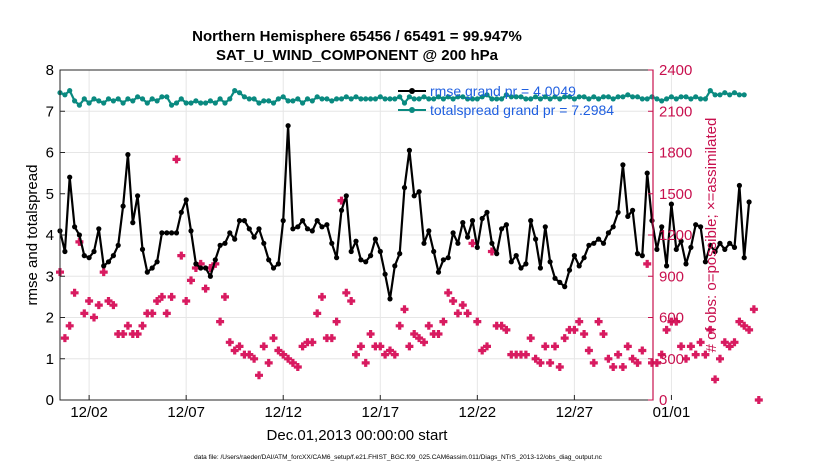  Describe the element at coordinates (672, 412) in the screenshot. I see `x-tick-label: 01/01` at that location.